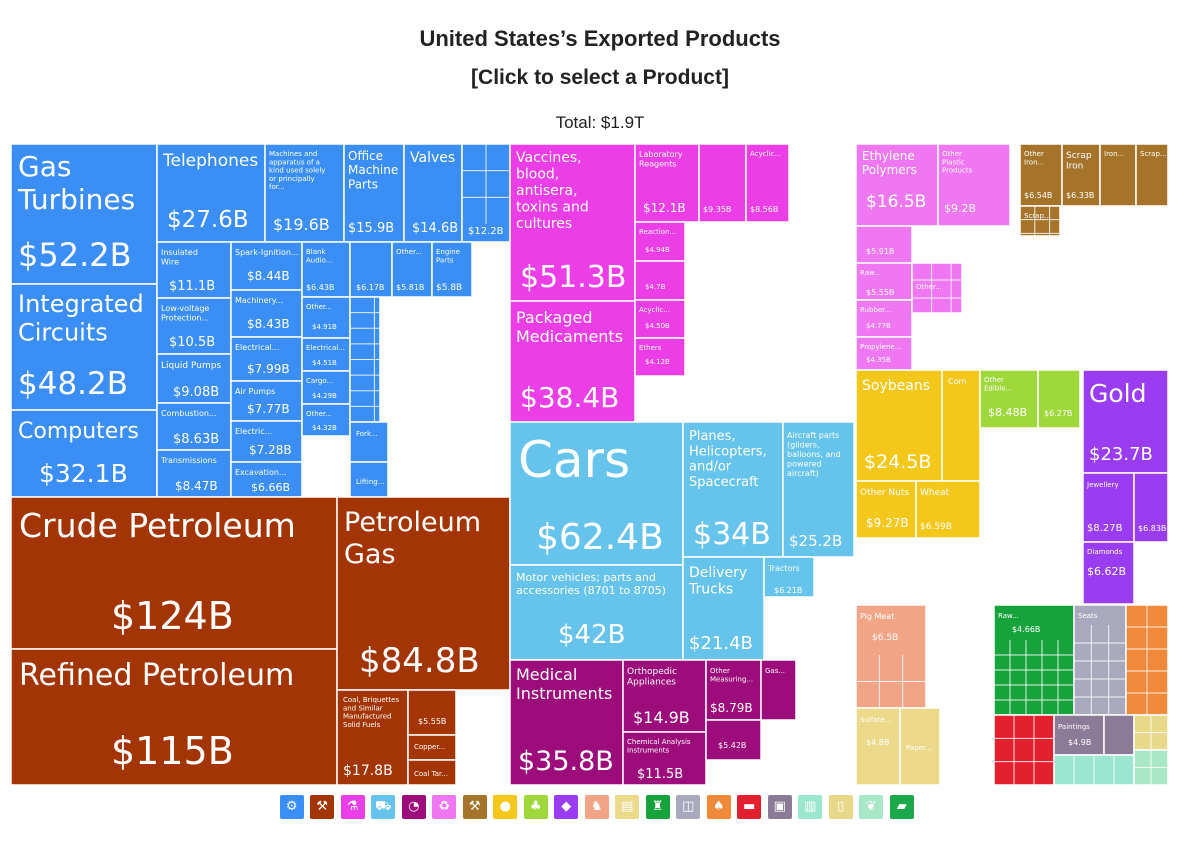 This screenshot has height=847, width=1200. Describe the element at coordinates (1151, 507) in the screenshot. I see `tile-precious-metals-6-83b` at that location.